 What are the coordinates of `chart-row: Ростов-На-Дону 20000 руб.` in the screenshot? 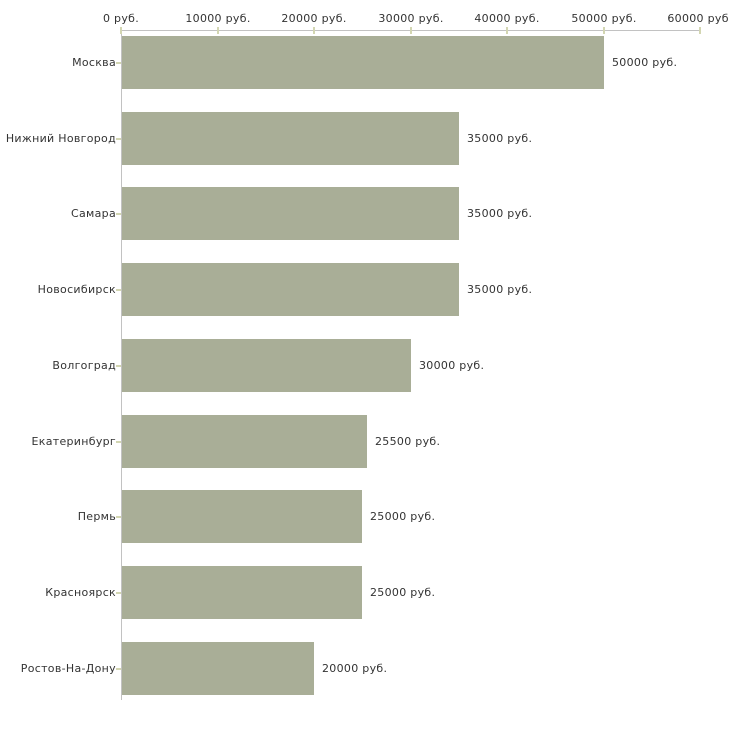 It's located at (365, 668).